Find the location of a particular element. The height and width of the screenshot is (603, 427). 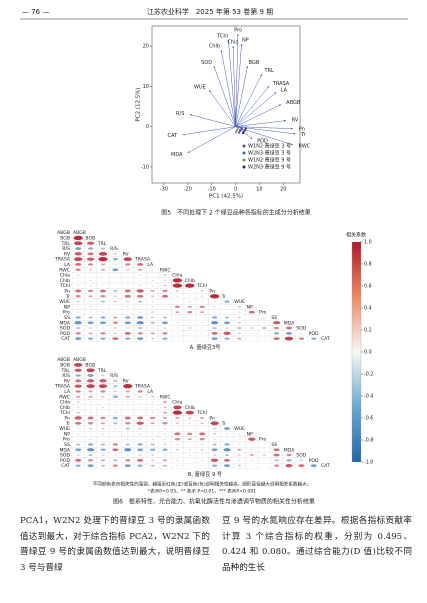

diagonal-label: TChl is located at coordinates (201, 413).